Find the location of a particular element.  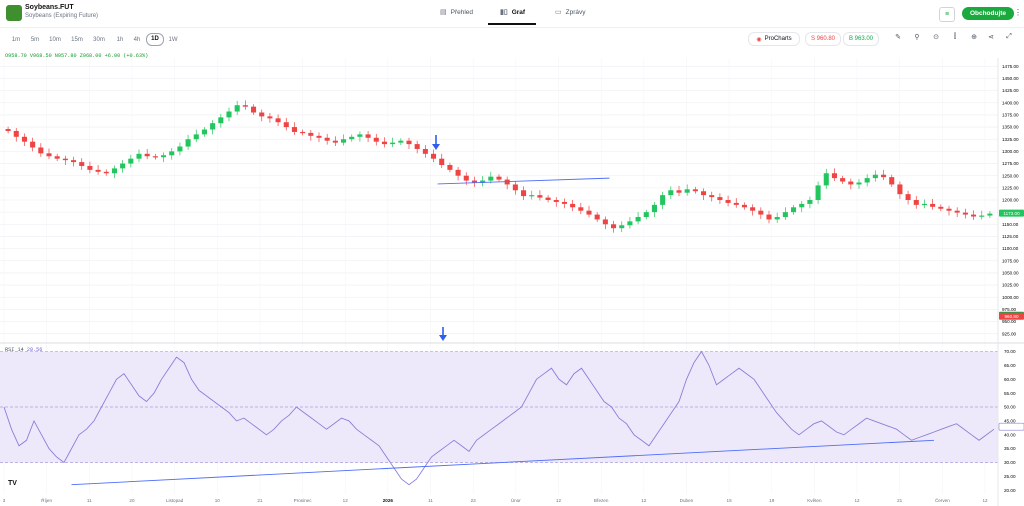

tab-news: ▭ Zprávy is located at coordinates (570, 12).